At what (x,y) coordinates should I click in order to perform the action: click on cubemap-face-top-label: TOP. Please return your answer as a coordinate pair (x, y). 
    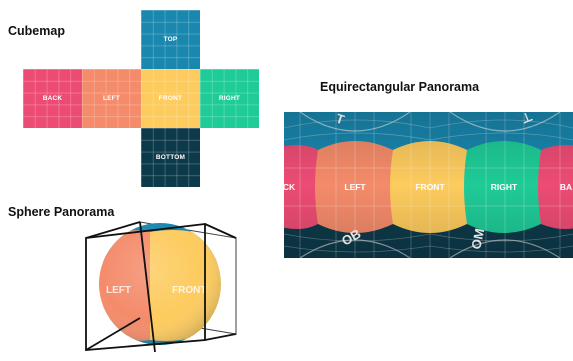
    Looking at the image, I should click on (170, 39).